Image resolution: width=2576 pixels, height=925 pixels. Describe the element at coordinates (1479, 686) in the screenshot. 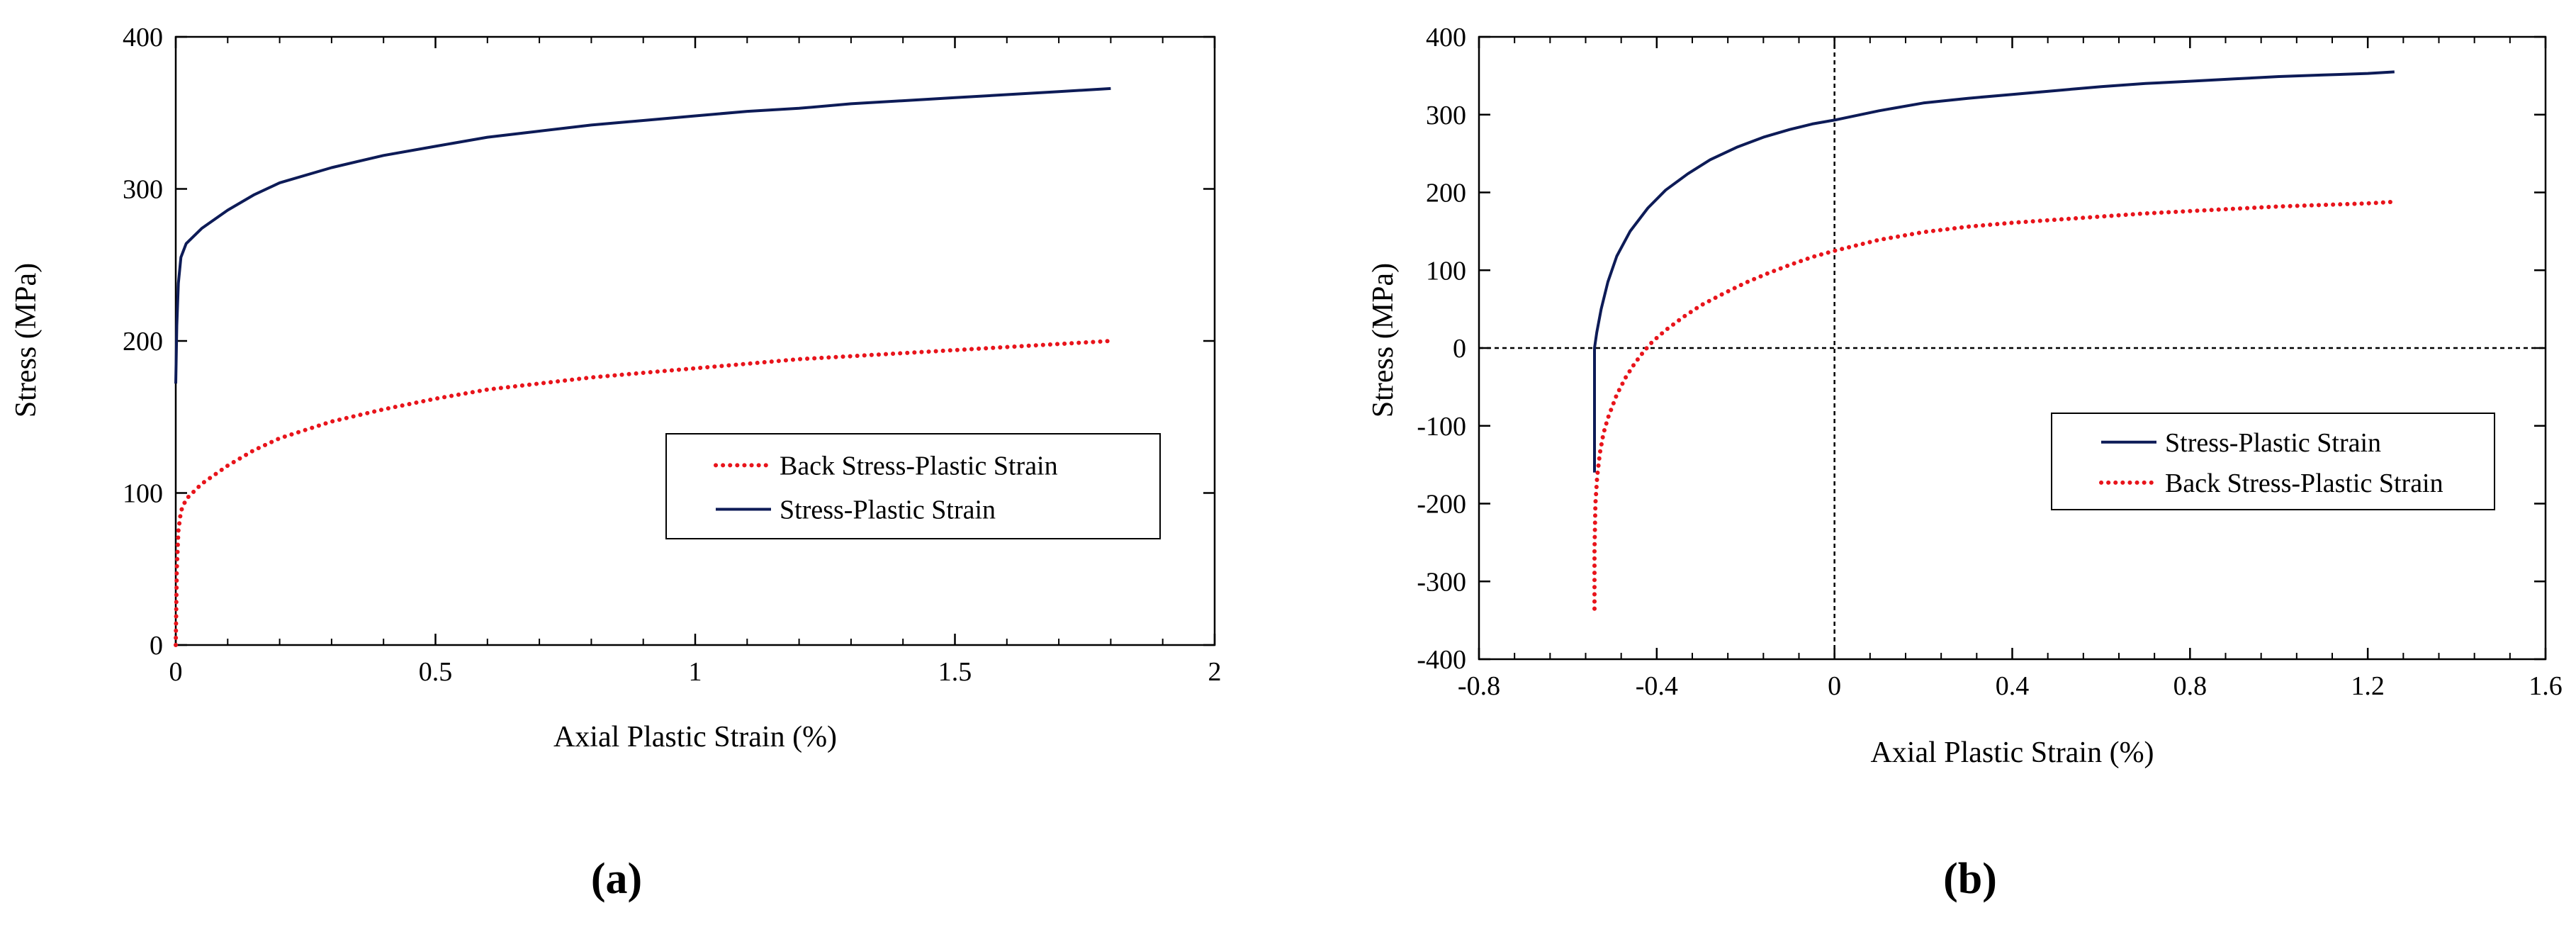

I see `x-tick-label: -0.8` at that location.